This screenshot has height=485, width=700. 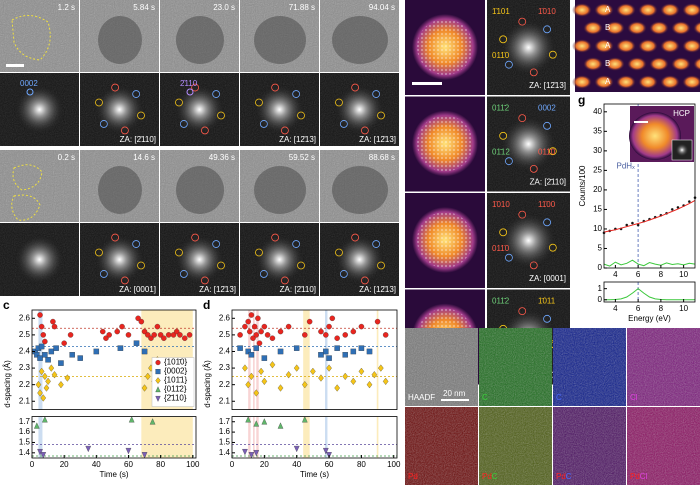 What do you see at coordinates (597, 111) in the screenshot?
I see `y-tick-label: 40` at bounding box center [597, 111].